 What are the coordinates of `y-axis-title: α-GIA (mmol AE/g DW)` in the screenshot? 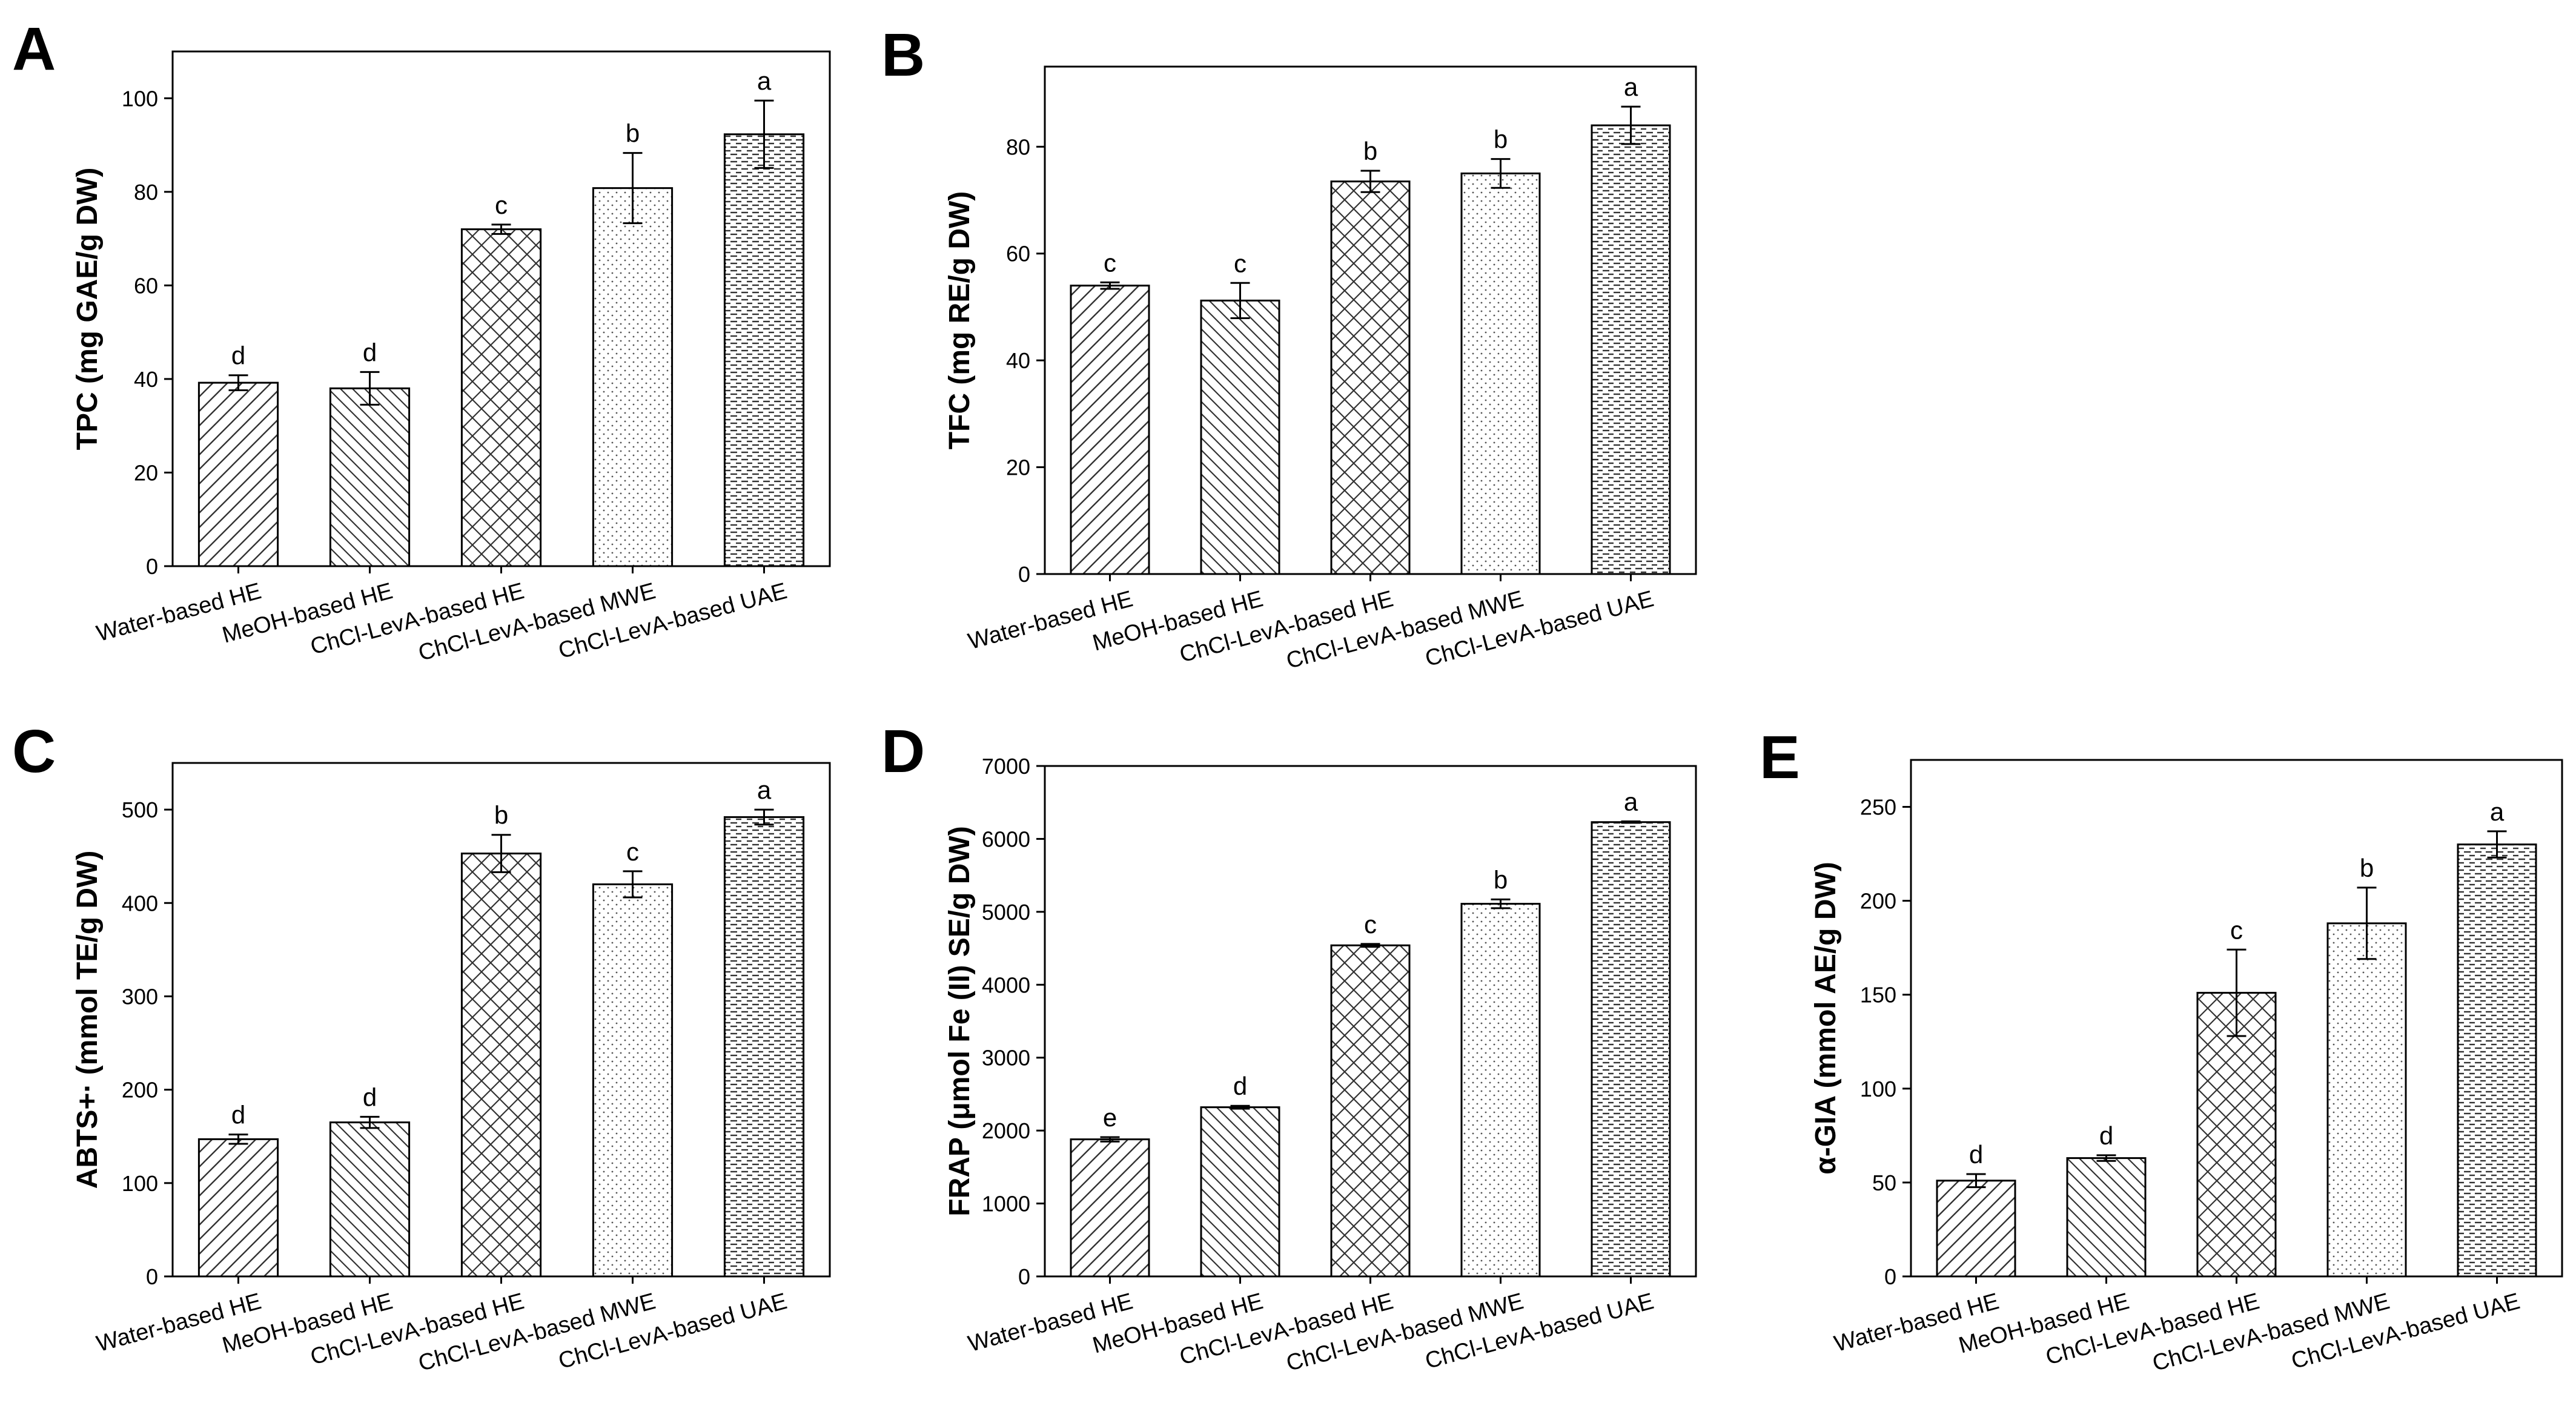 It's located at (1826, 1018).